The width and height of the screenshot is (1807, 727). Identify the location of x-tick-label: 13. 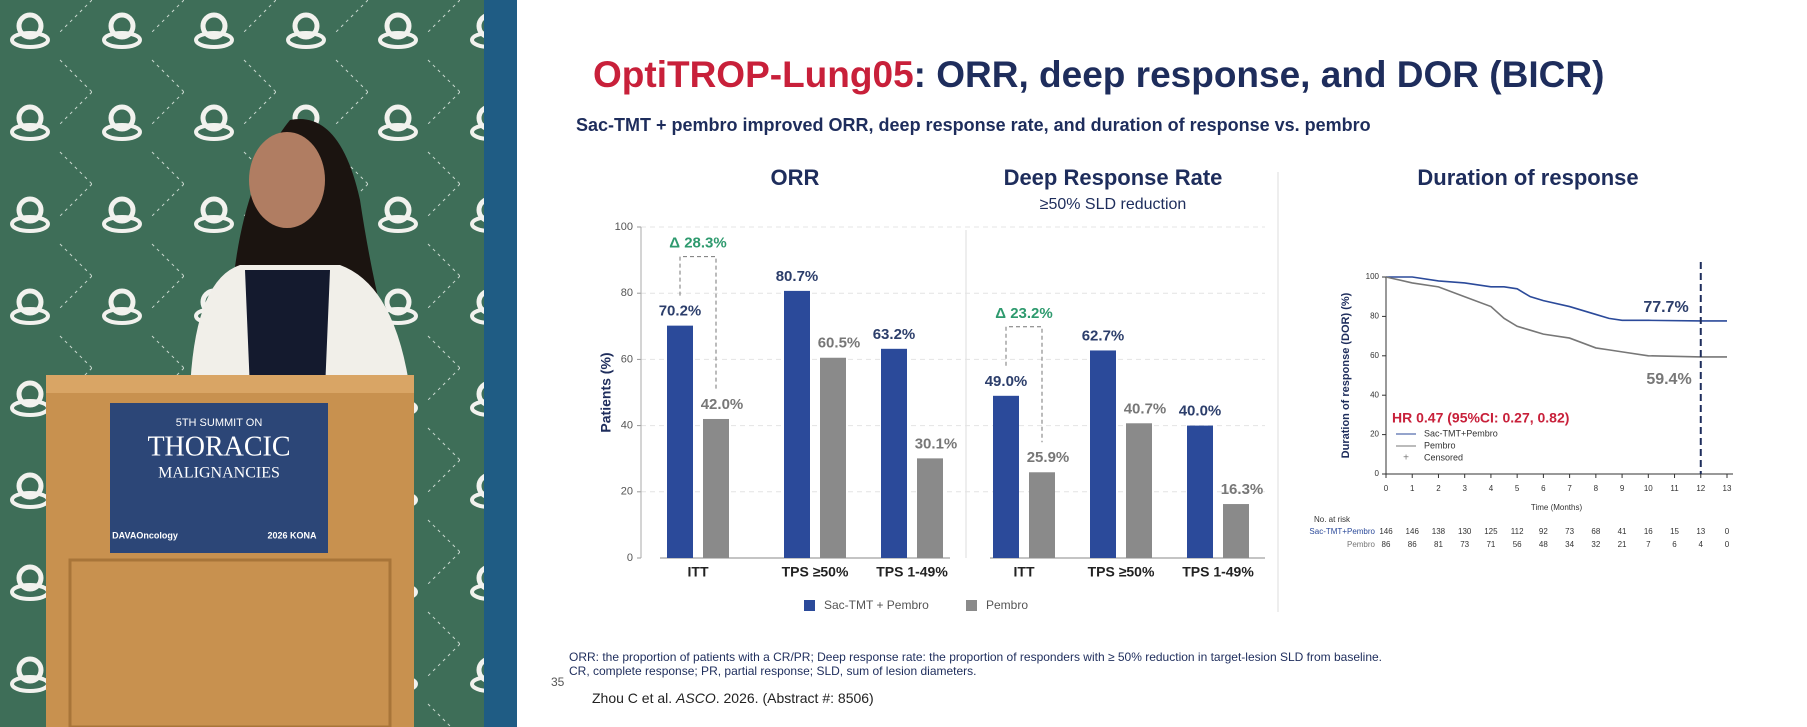
(1727, 488).